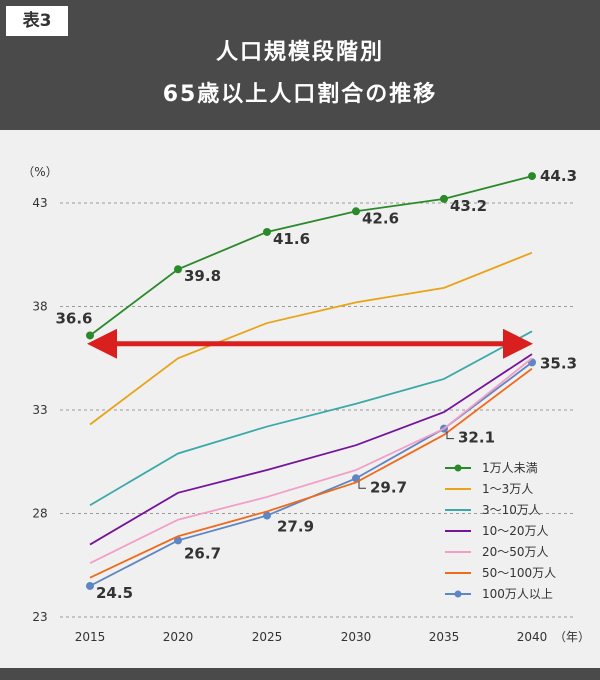 This screenshot has width=600, height=680. Describe the element at coordinates (300, 674) in the screenshot. I see `footer-band` at that location.